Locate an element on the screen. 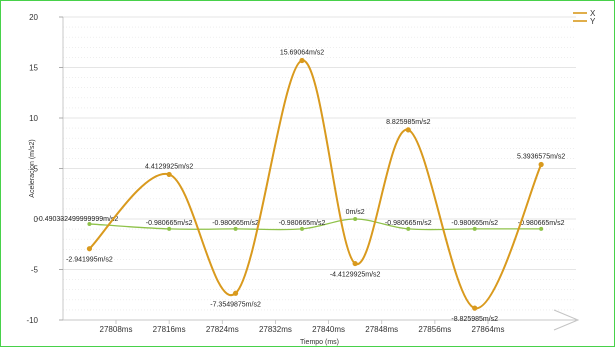  data-label-y: 5.3936575m/s2 is located at coordinates (541, 157).